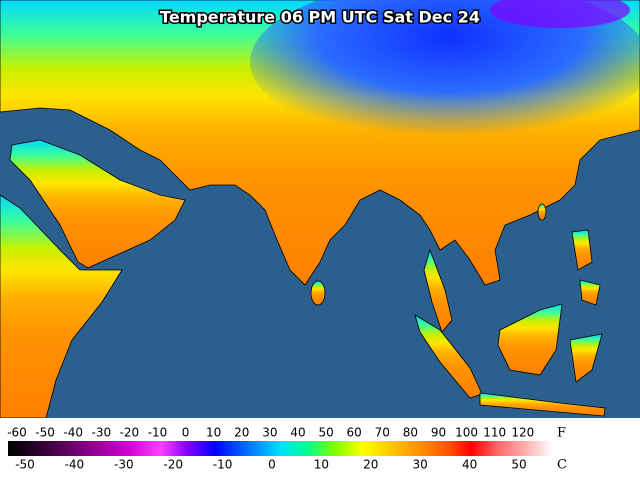 The image size is (640, 480). Describe the element at coordinates (158, 433) in the screenshot. I see `fahrenheit-tick-label: -10` at that location.